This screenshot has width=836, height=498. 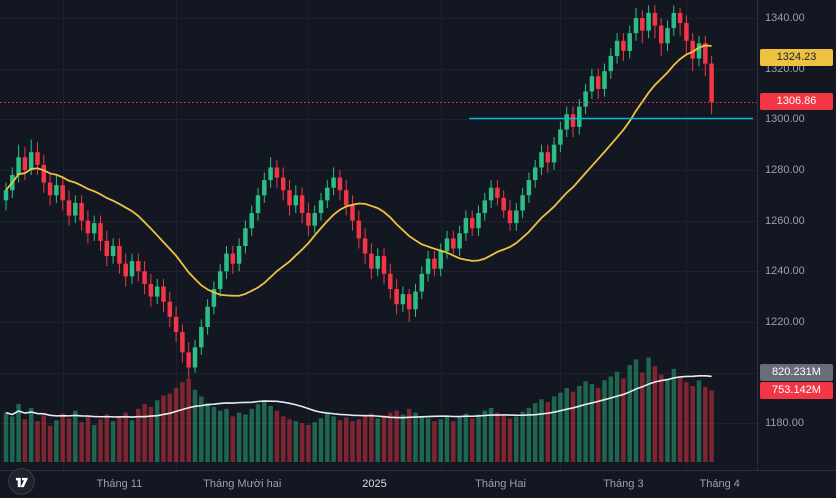 What do you see at coordinates (796, 372) in the screenshot?
I see `volume-ma-badge: 820.231M` at bounding box center [796, 372].